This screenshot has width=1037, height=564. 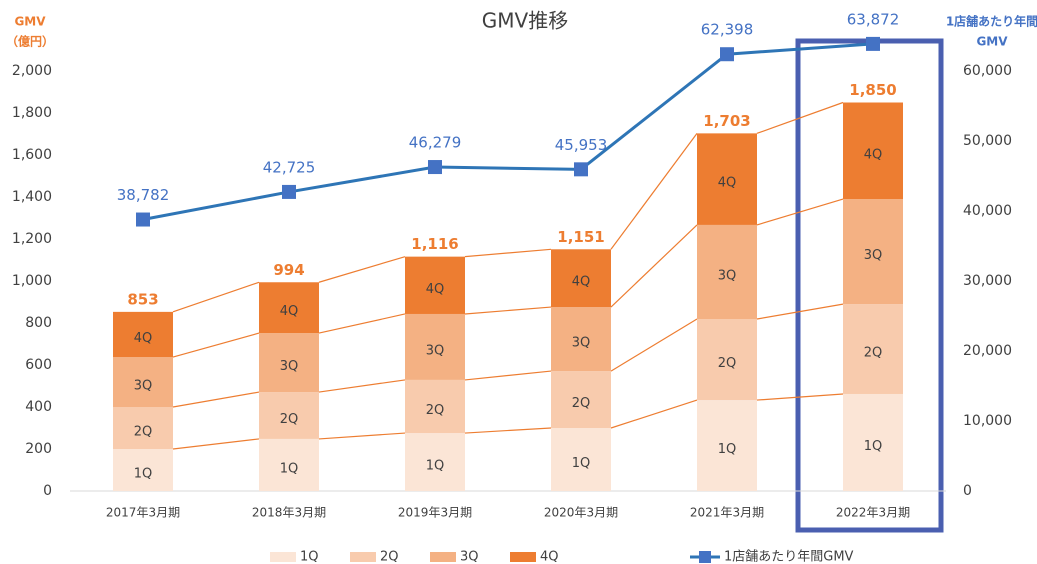 What do you see at coordinates (991, 21) in the screenshot?
I see `y2-axis-label: 1店舗あたり年間` at bounding box center [991, 21].